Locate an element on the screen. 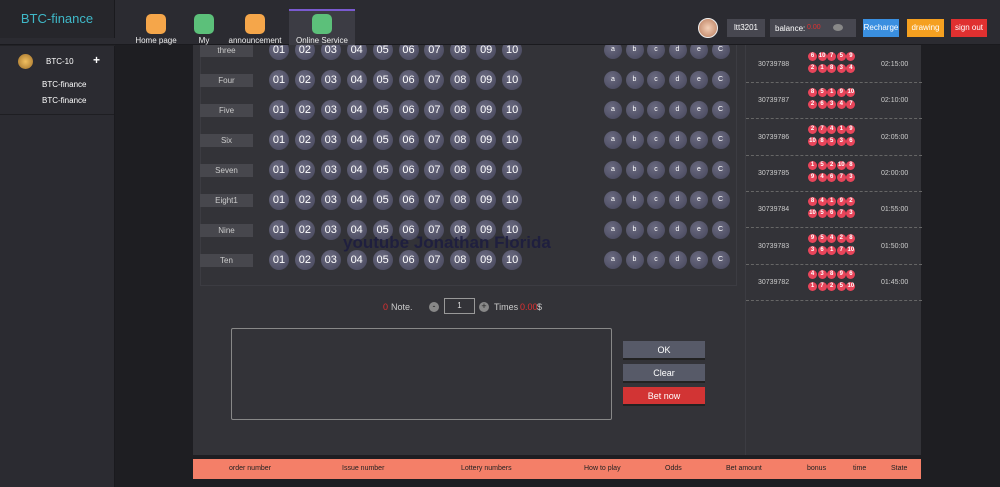  nav-item: announcement is located at coordinates (255, 40).